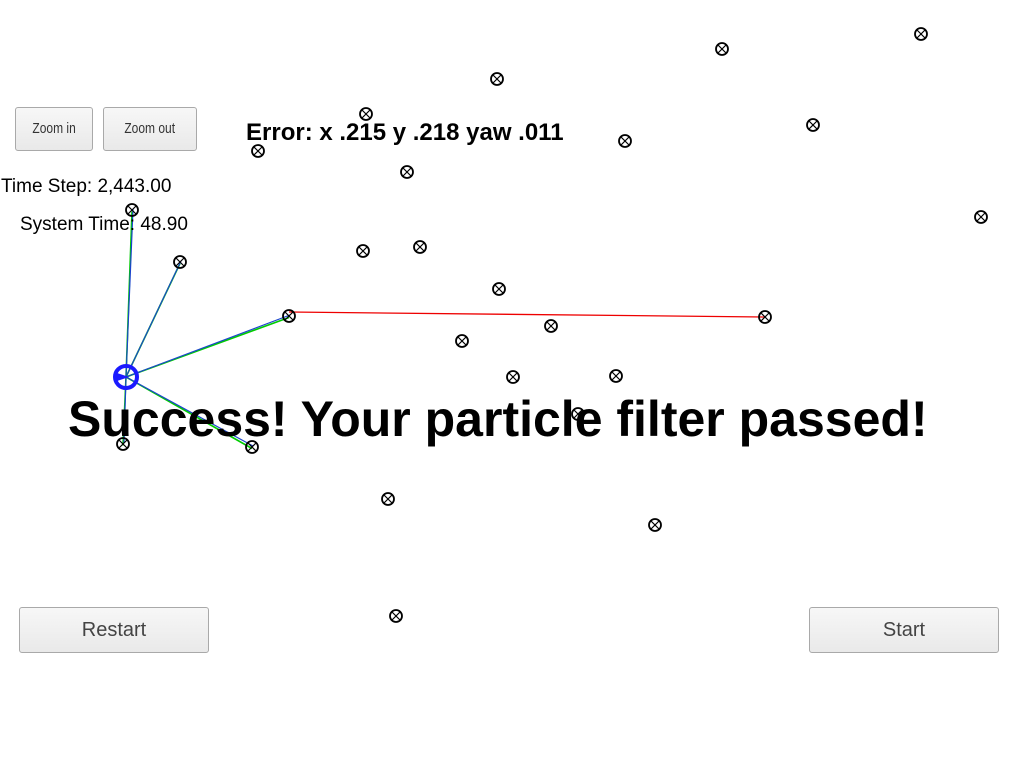  I want to click on system-time-readout: System Time: 48.90, so click(104, 224).